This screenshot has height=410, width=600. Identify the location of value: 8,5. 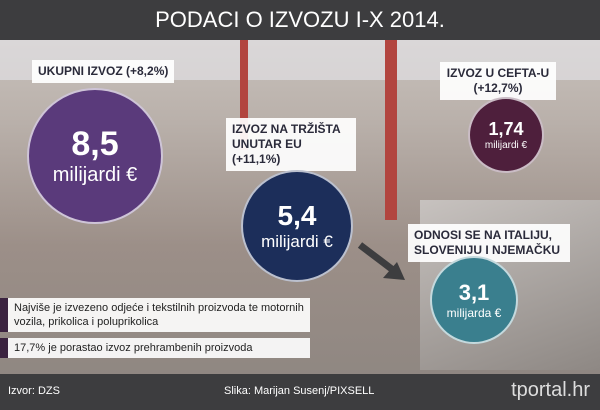
(95, 144).